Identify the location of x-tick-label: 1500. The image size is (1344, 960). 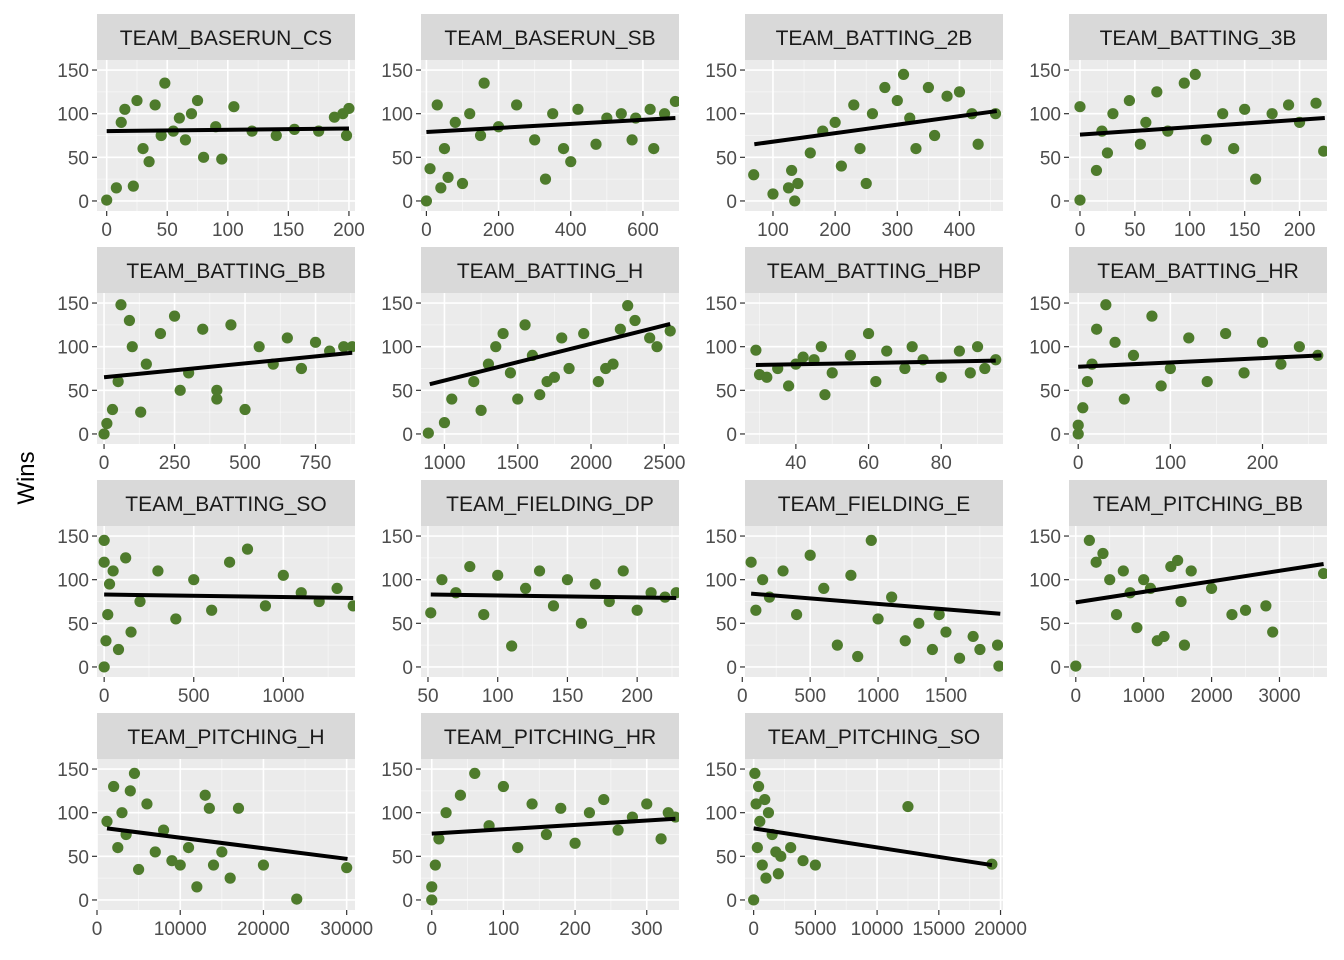
(946, 696).